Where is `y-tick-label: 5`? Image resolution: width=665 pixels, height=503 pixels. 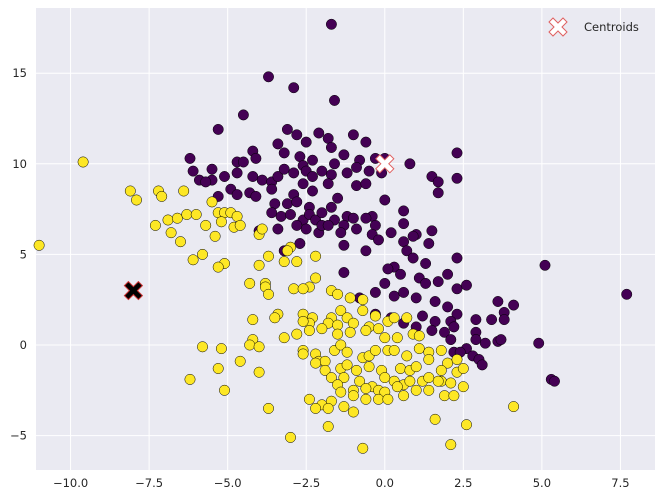
y-tick-label: 5 is located at coordinates (23, 254).